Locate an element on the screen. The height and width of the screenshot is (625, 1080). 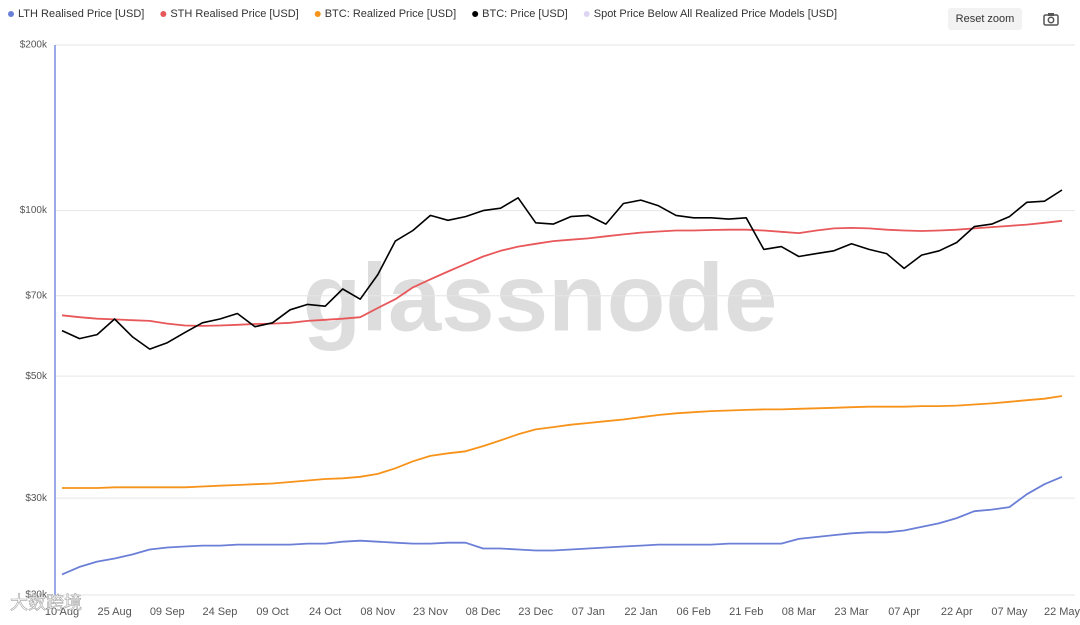
x-tick-label: 23 Mar is located at coordinates (851, 612).